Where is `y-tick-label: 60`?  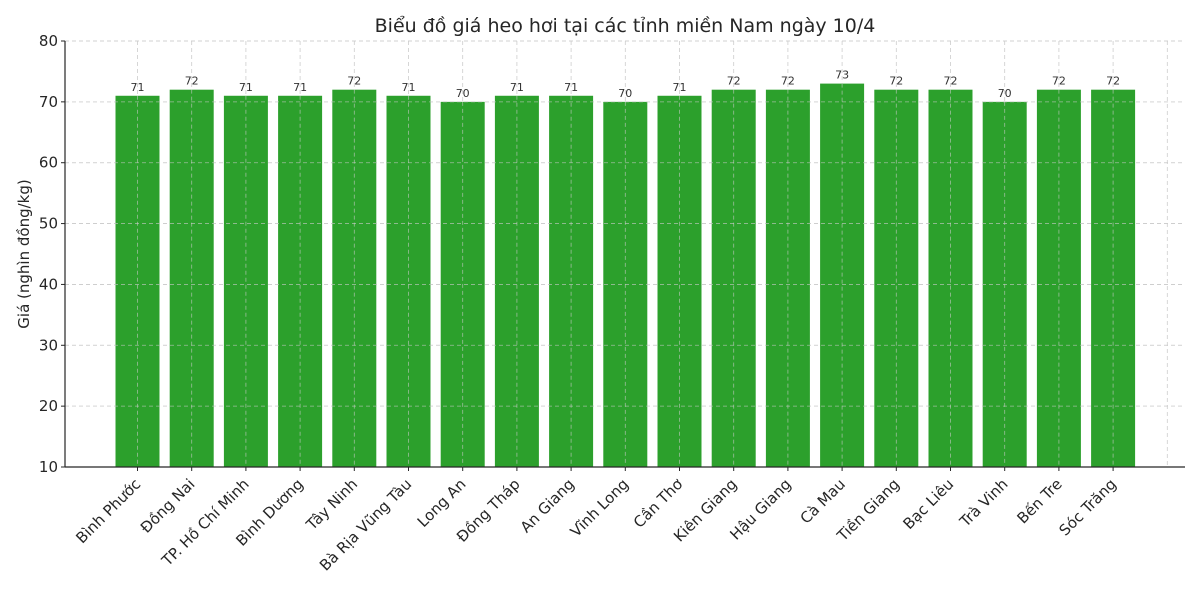 y-tick-label: 60 is located at coordinates (48, 163).